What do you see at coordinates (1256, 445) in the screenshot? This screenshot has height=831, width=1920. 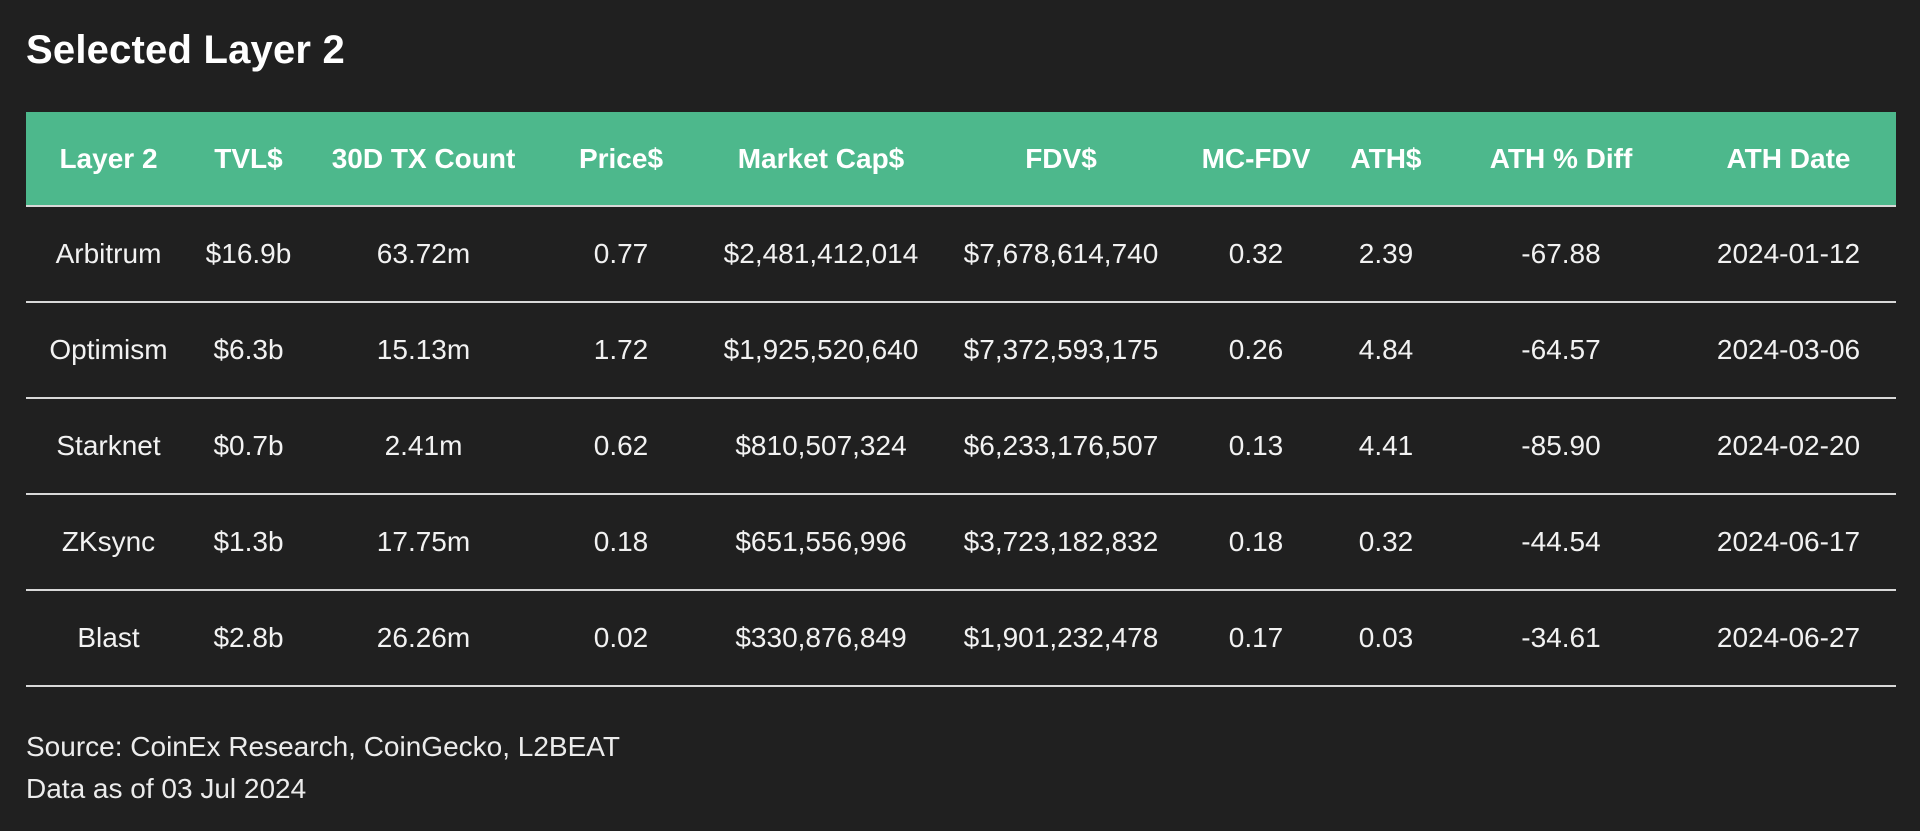 I see `table-cell: 0.13` at bounding box center [1256, 445].